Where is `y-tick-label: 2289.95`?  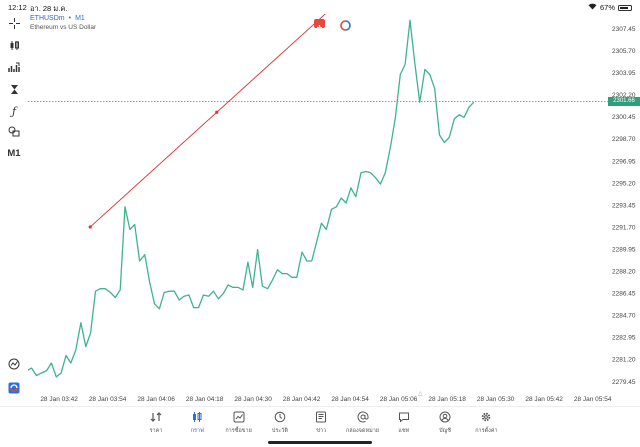
y-tick-label: 2289.95 is located at coordinates (624, 249).